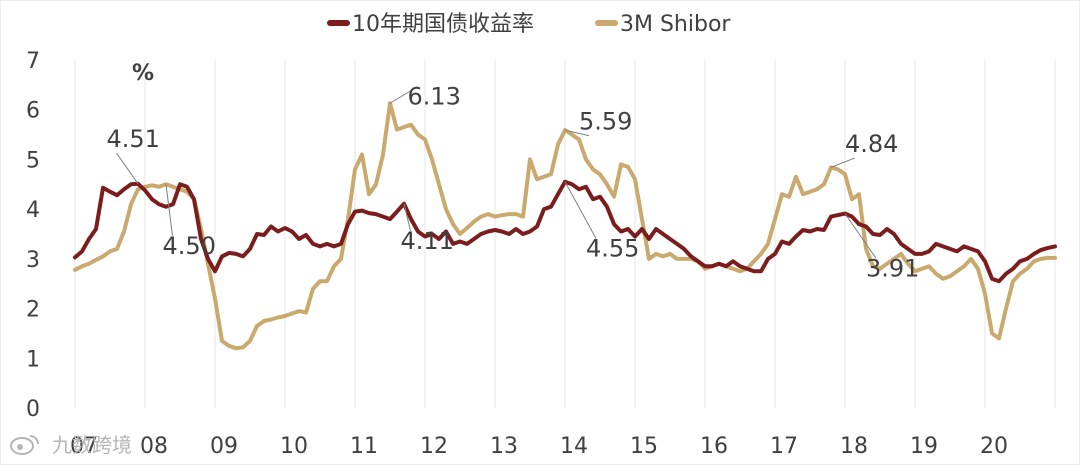  Describe the element at coordinates (854, 446) in the screenshot. I see `x-tick-label: 18` at that location.